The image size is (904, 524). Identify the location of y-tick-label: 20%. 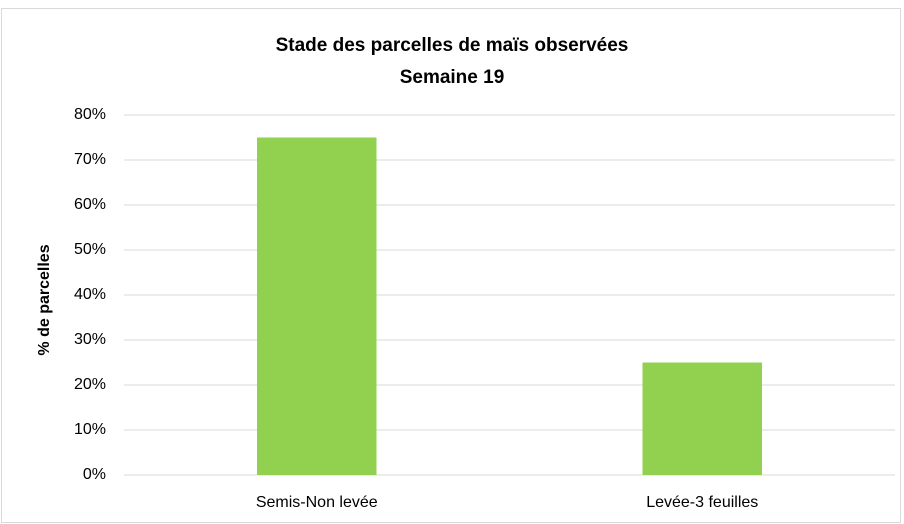
(90, 384).